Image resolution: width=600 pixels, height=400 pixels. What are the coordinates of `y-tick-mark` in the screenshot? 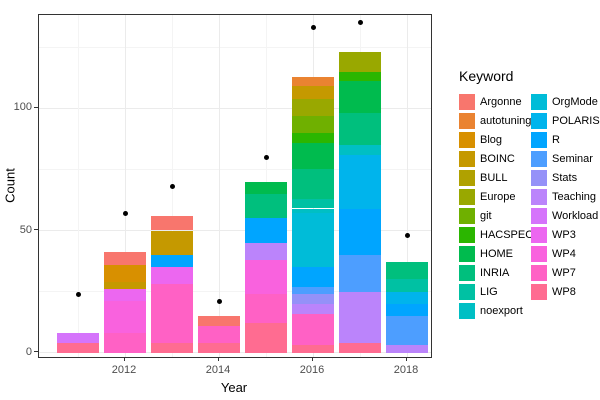 It's located at (36, 107).